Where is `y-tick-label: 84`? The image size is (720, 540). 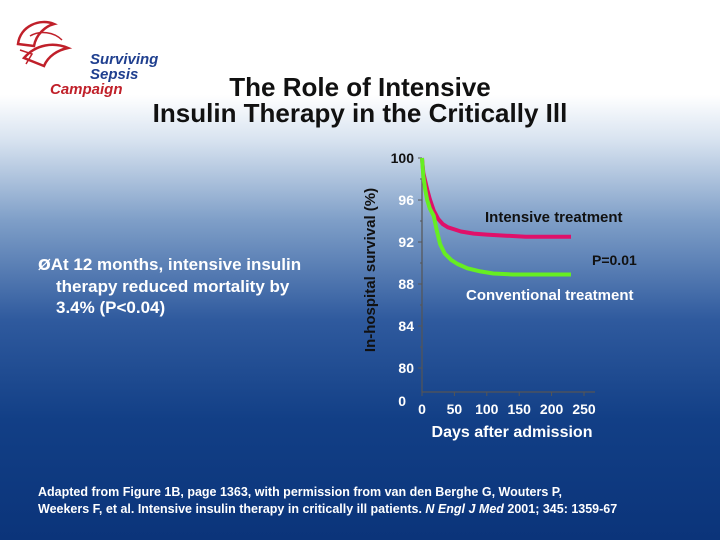 y-tick-label: 84 is located at coordinates (406, 326).